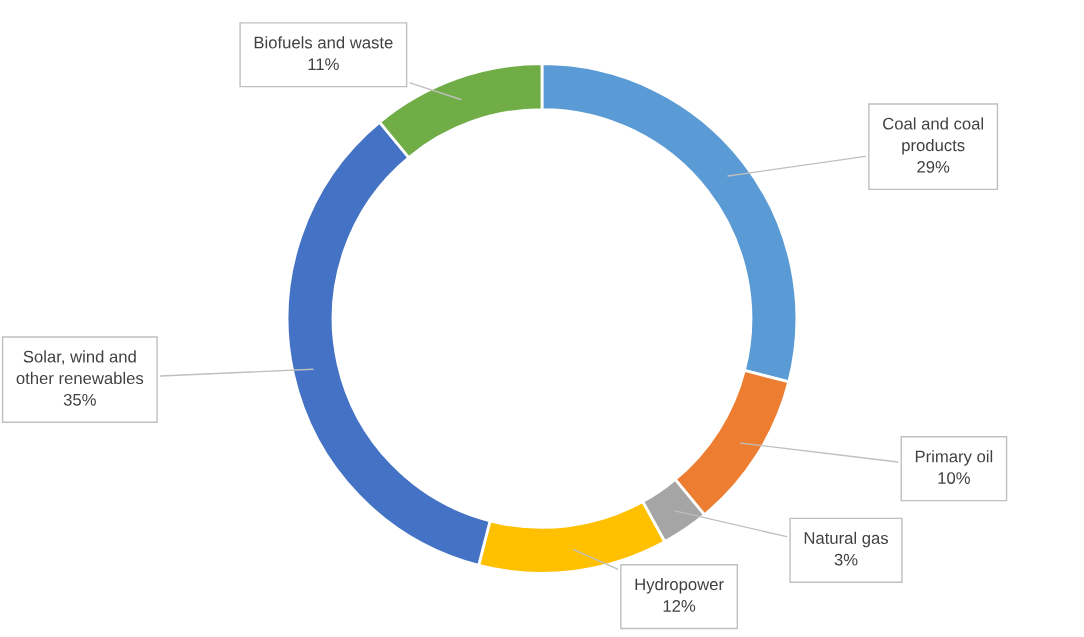 The height and width of the screenshot is (637, 1084). What do you see at coordinates (80, 367) in the screenshot?
I see `slice-label: Solar, wind and other renewables` at bounding box center [80, 367].